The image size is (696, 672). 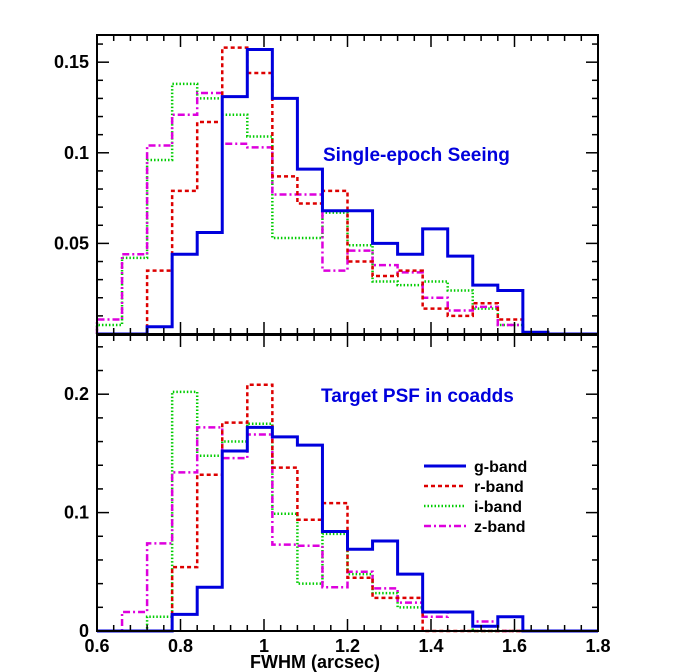 I want to click on top-y-tick-label: 0.15, so click(x=71, y=62).